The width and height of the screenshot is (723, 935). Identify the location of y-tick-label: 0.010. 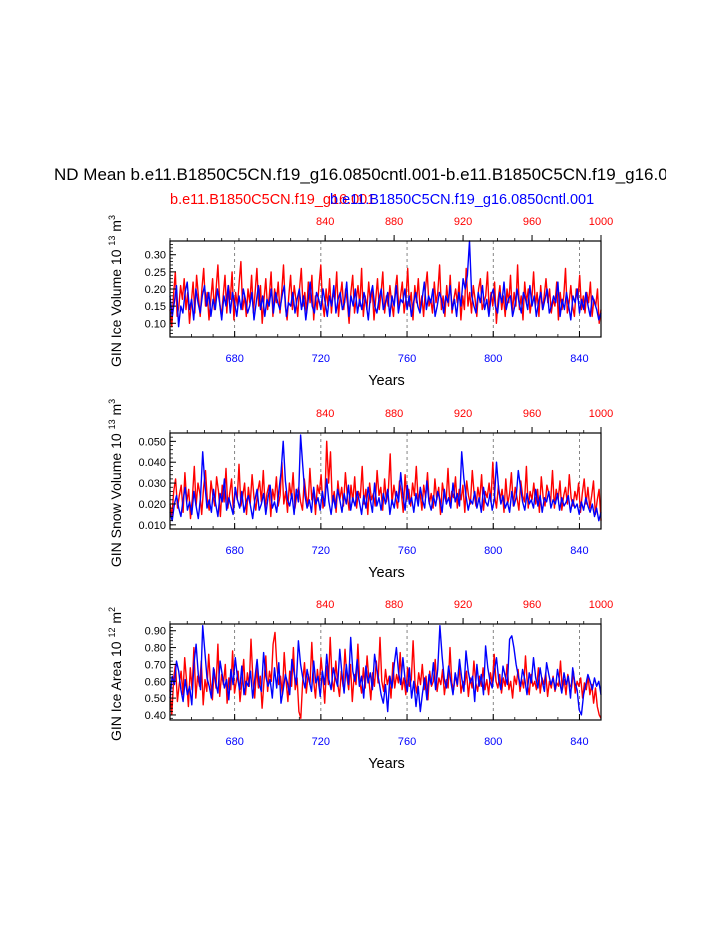
(152, 526).